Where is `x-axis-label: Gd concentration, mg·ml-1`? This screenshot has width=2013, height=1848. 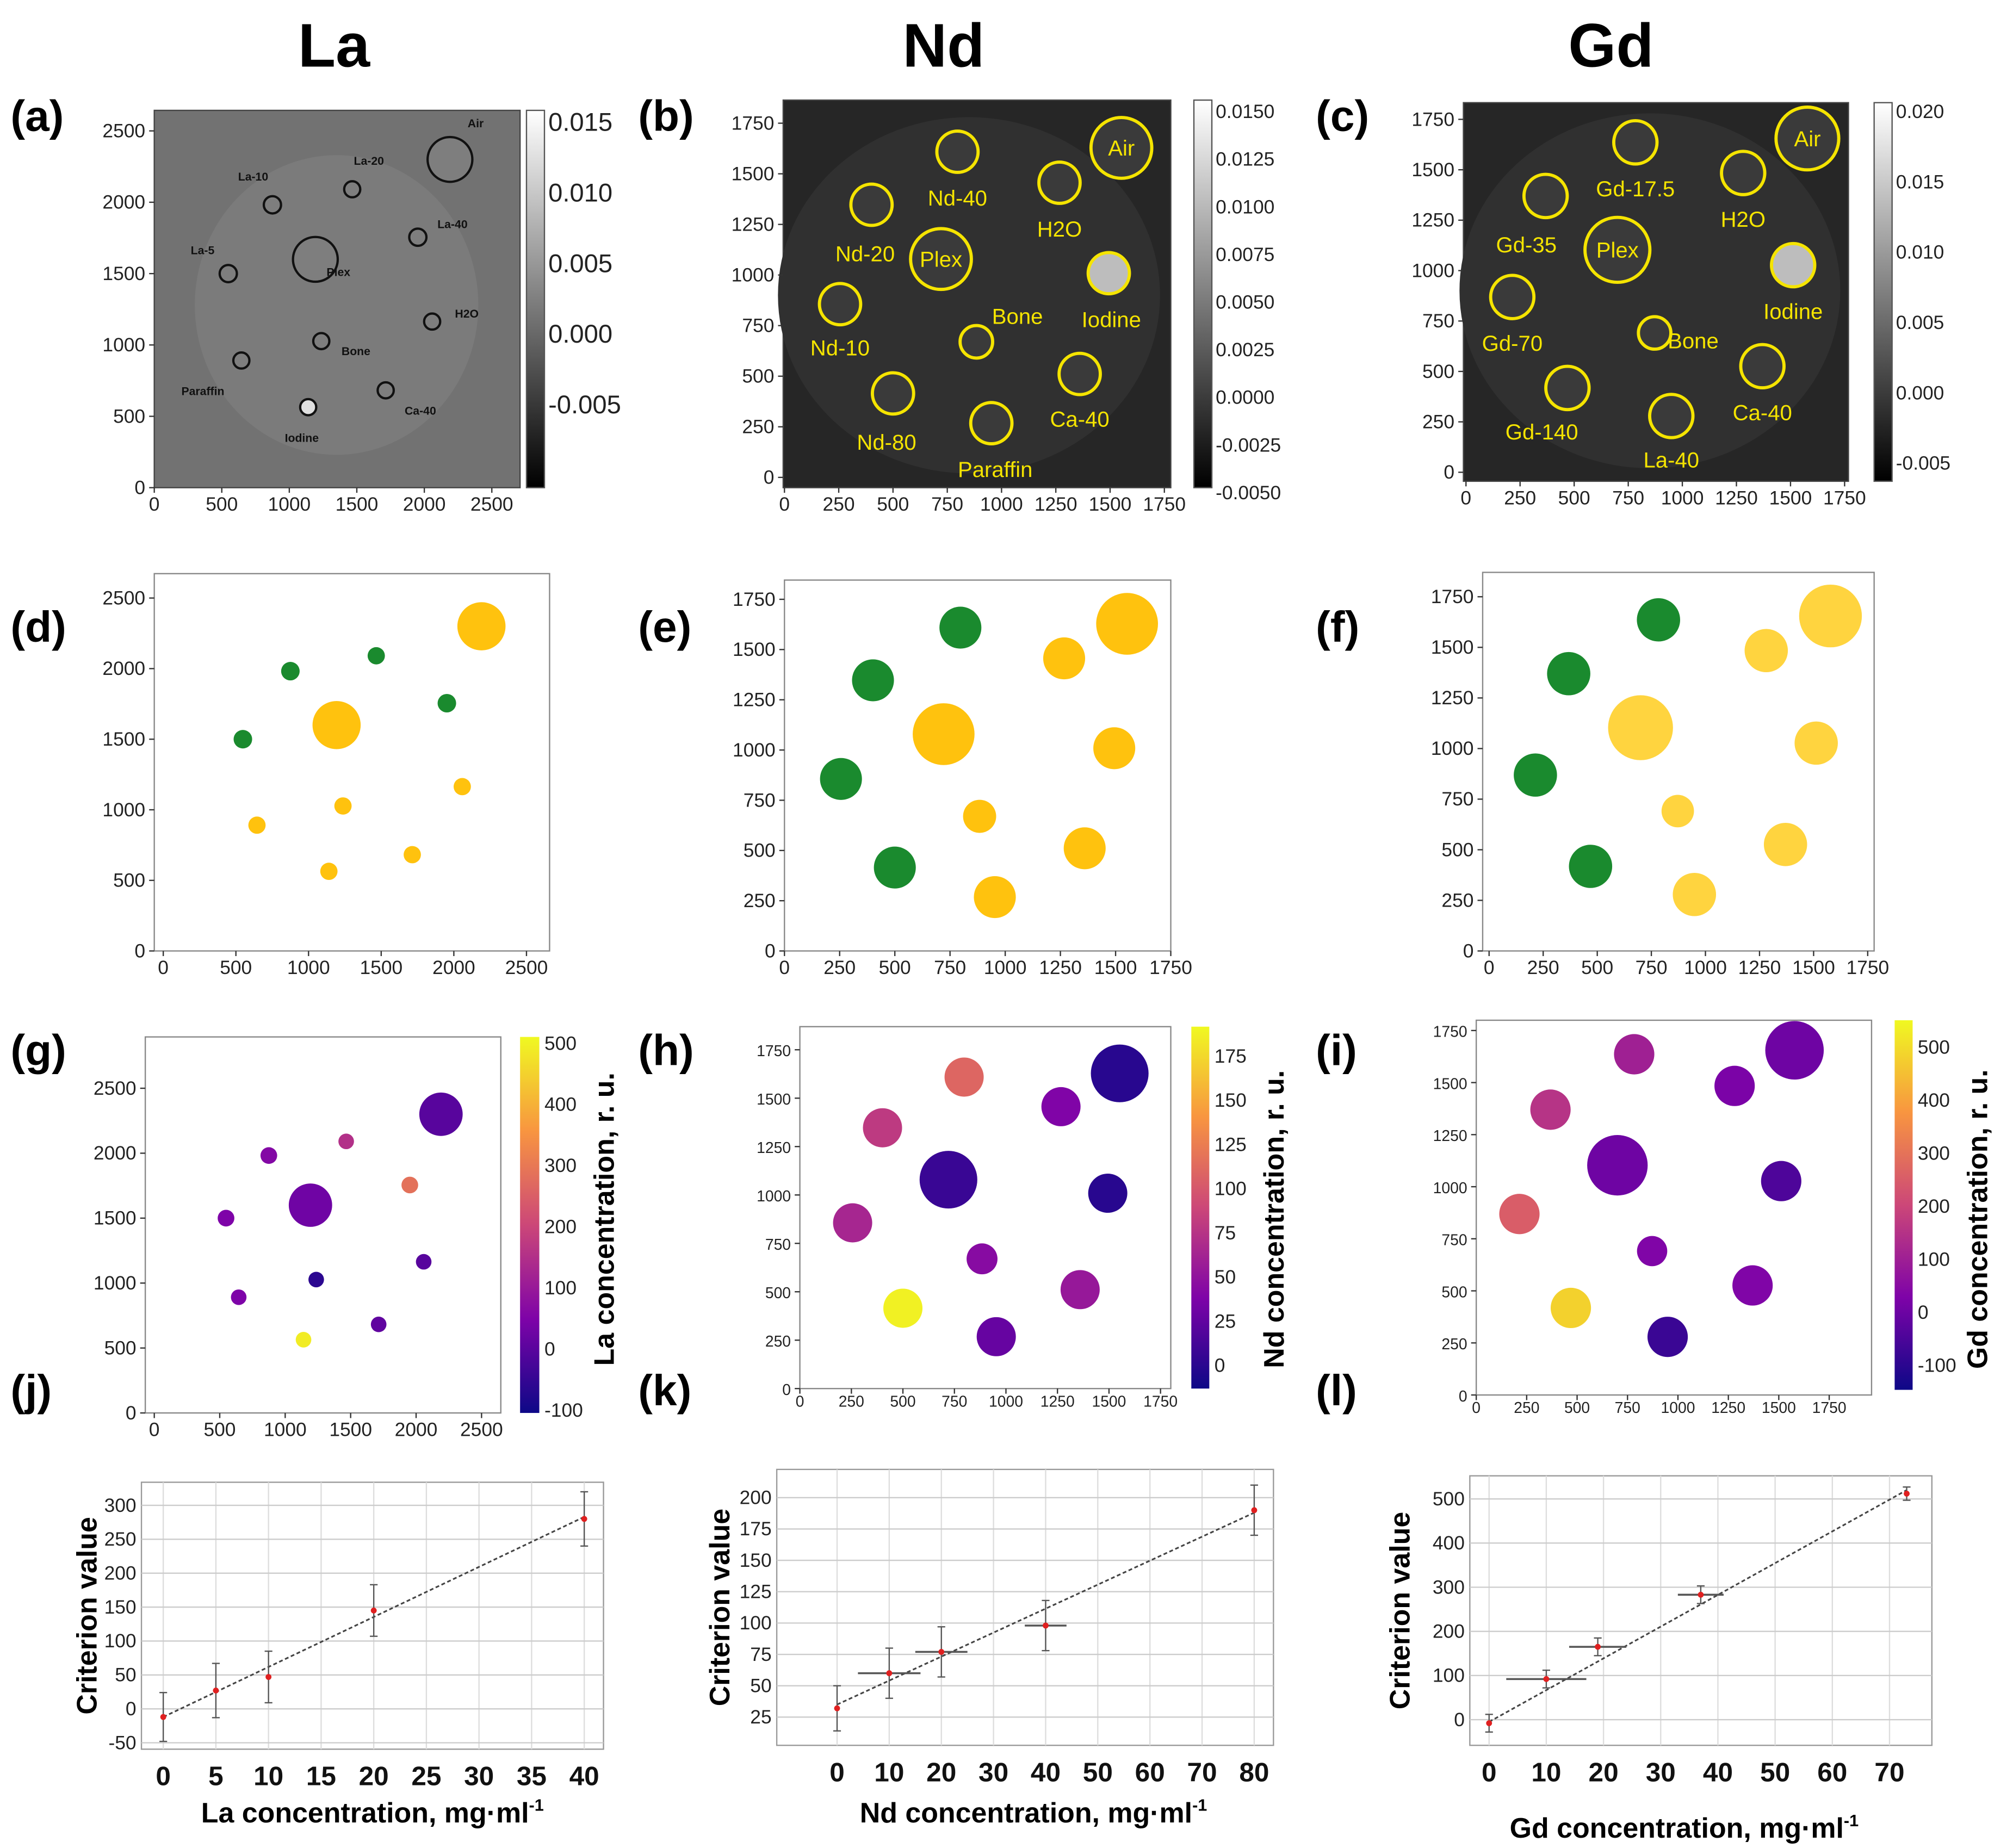 x-axis-label: Gd concentration, mg·ml-1 is located at coordinates (1684, 1828).